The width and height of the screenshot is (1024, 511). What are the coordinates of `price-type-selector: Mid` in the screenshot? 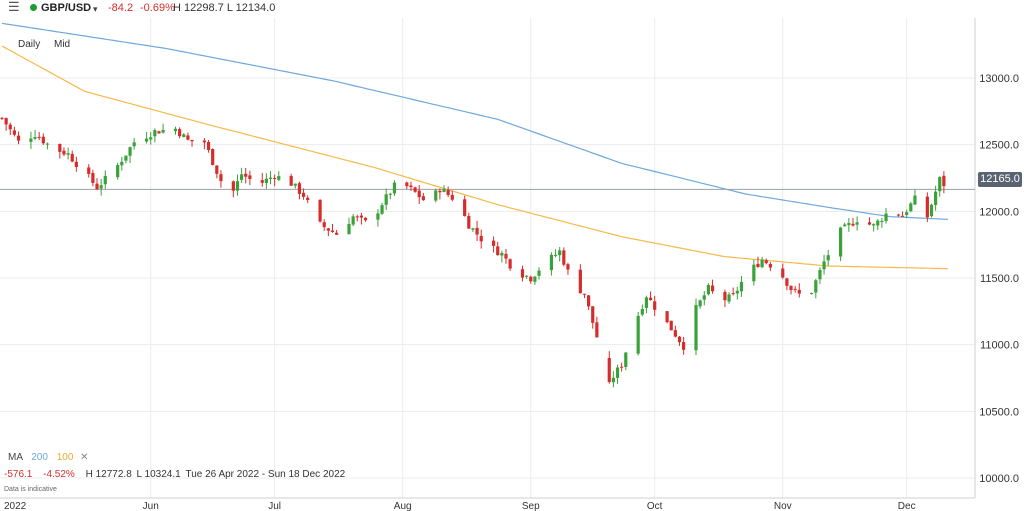 It's located at (62, 44).